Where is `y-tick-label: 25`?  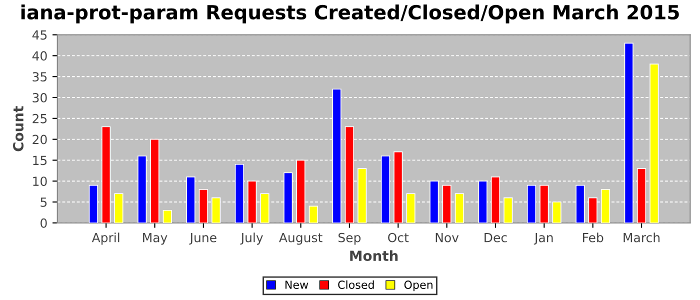
y-tick-label: 25 is located at coordinates (39, 119).